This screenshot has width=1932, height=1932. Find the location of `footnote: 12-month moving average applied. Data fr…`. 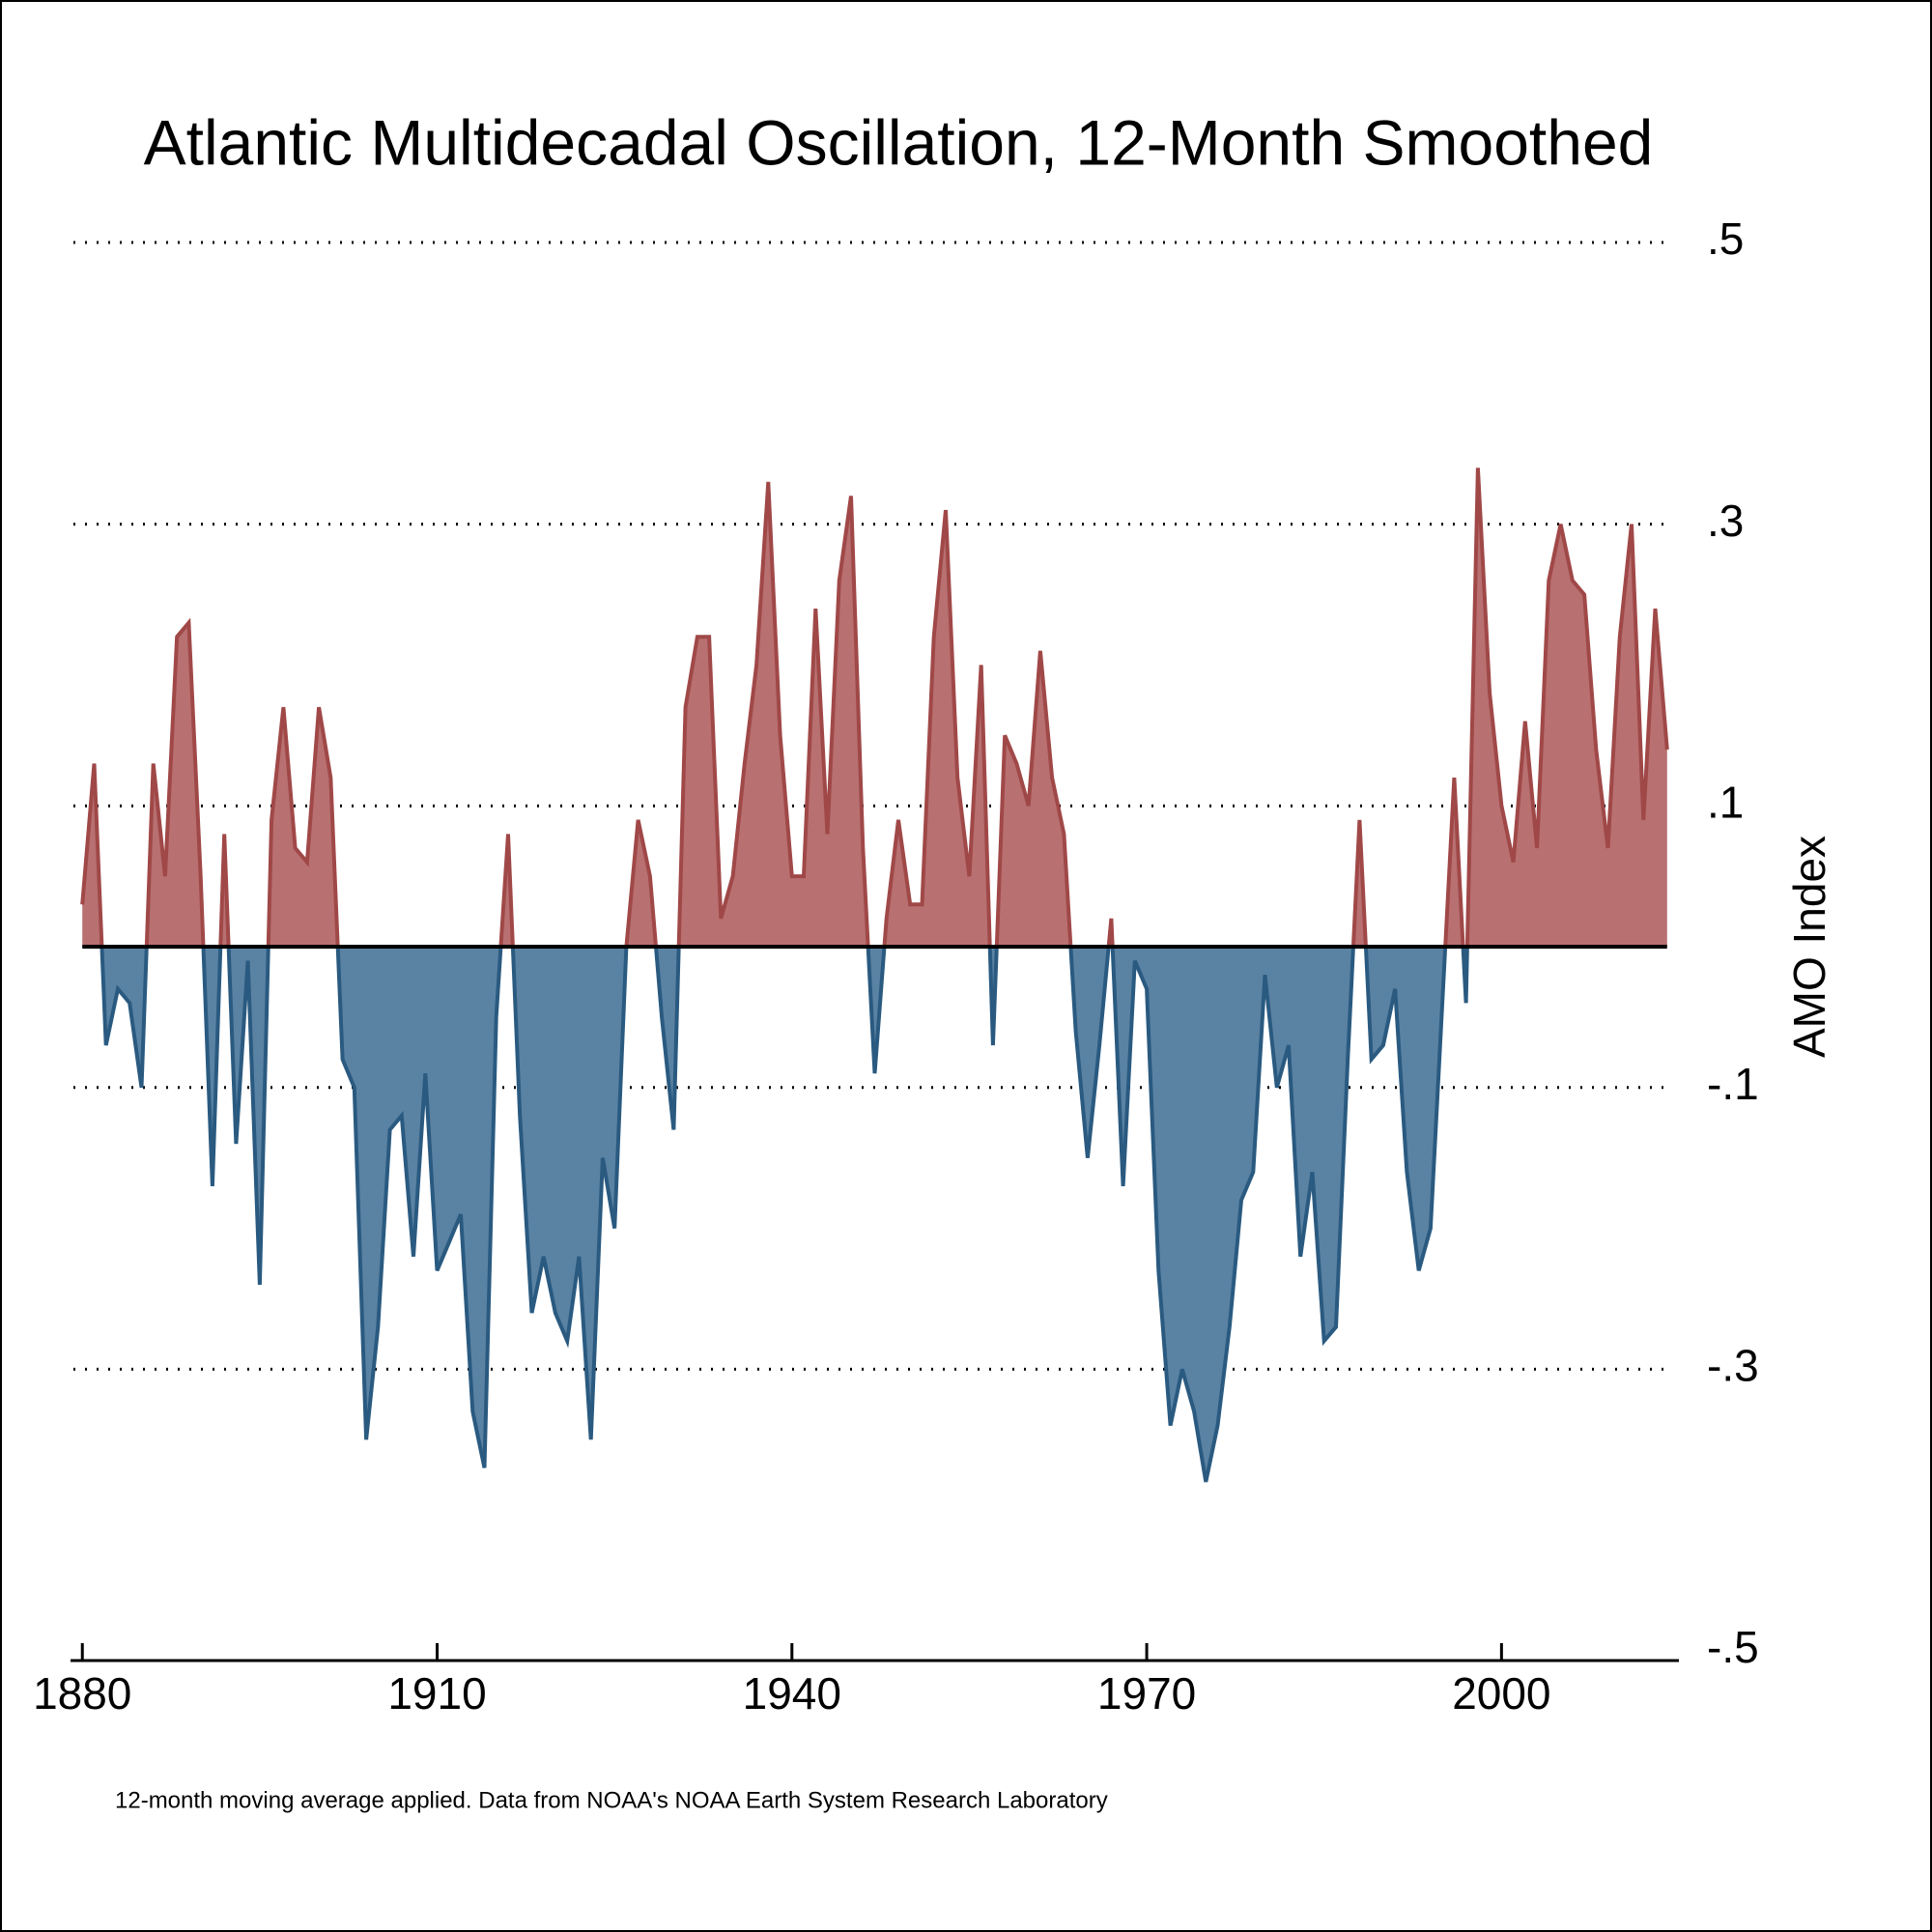

footnote: 12-month moving average applied. Data fr… is located at coordinates (611, 1800).